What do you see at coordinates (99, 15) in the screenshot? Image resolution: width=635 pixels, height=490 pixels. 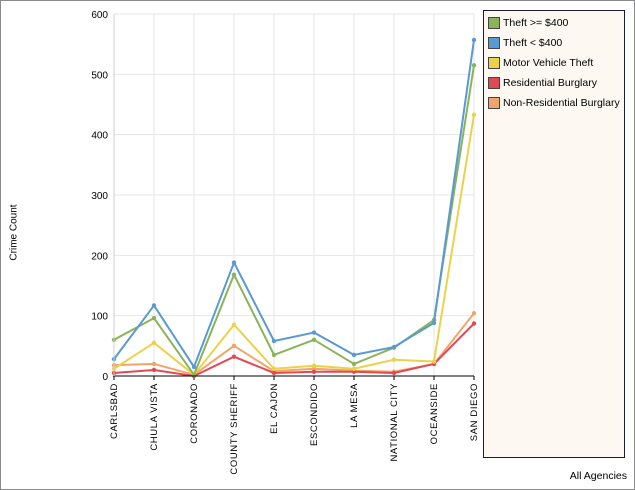 I see `y-tick-label: 600` at bounding box center [99, 15].